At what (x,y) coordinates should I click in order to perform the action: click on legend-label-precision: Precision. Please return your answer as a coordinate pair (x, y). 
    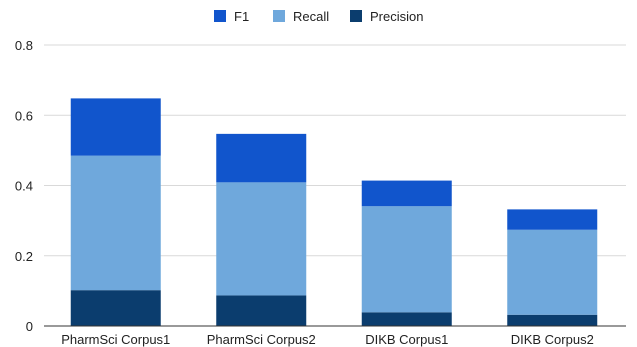
    Looking at the image, I should click on (396, 16).